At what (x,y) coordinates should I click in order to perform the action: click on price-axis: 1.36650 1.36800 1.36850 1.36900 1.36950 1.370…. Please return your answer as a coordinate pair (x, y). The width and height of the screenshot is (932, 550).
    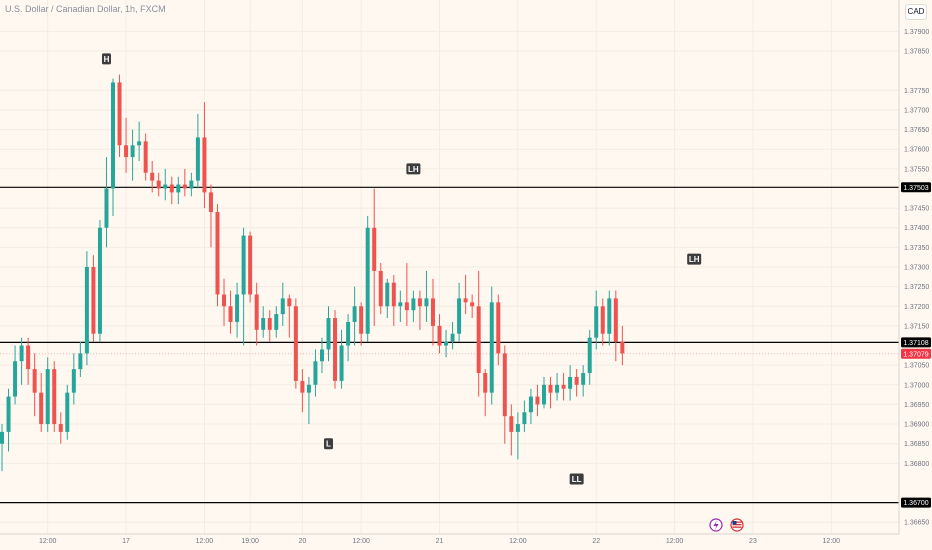
    Looking at the image, I should click on (913, 267).